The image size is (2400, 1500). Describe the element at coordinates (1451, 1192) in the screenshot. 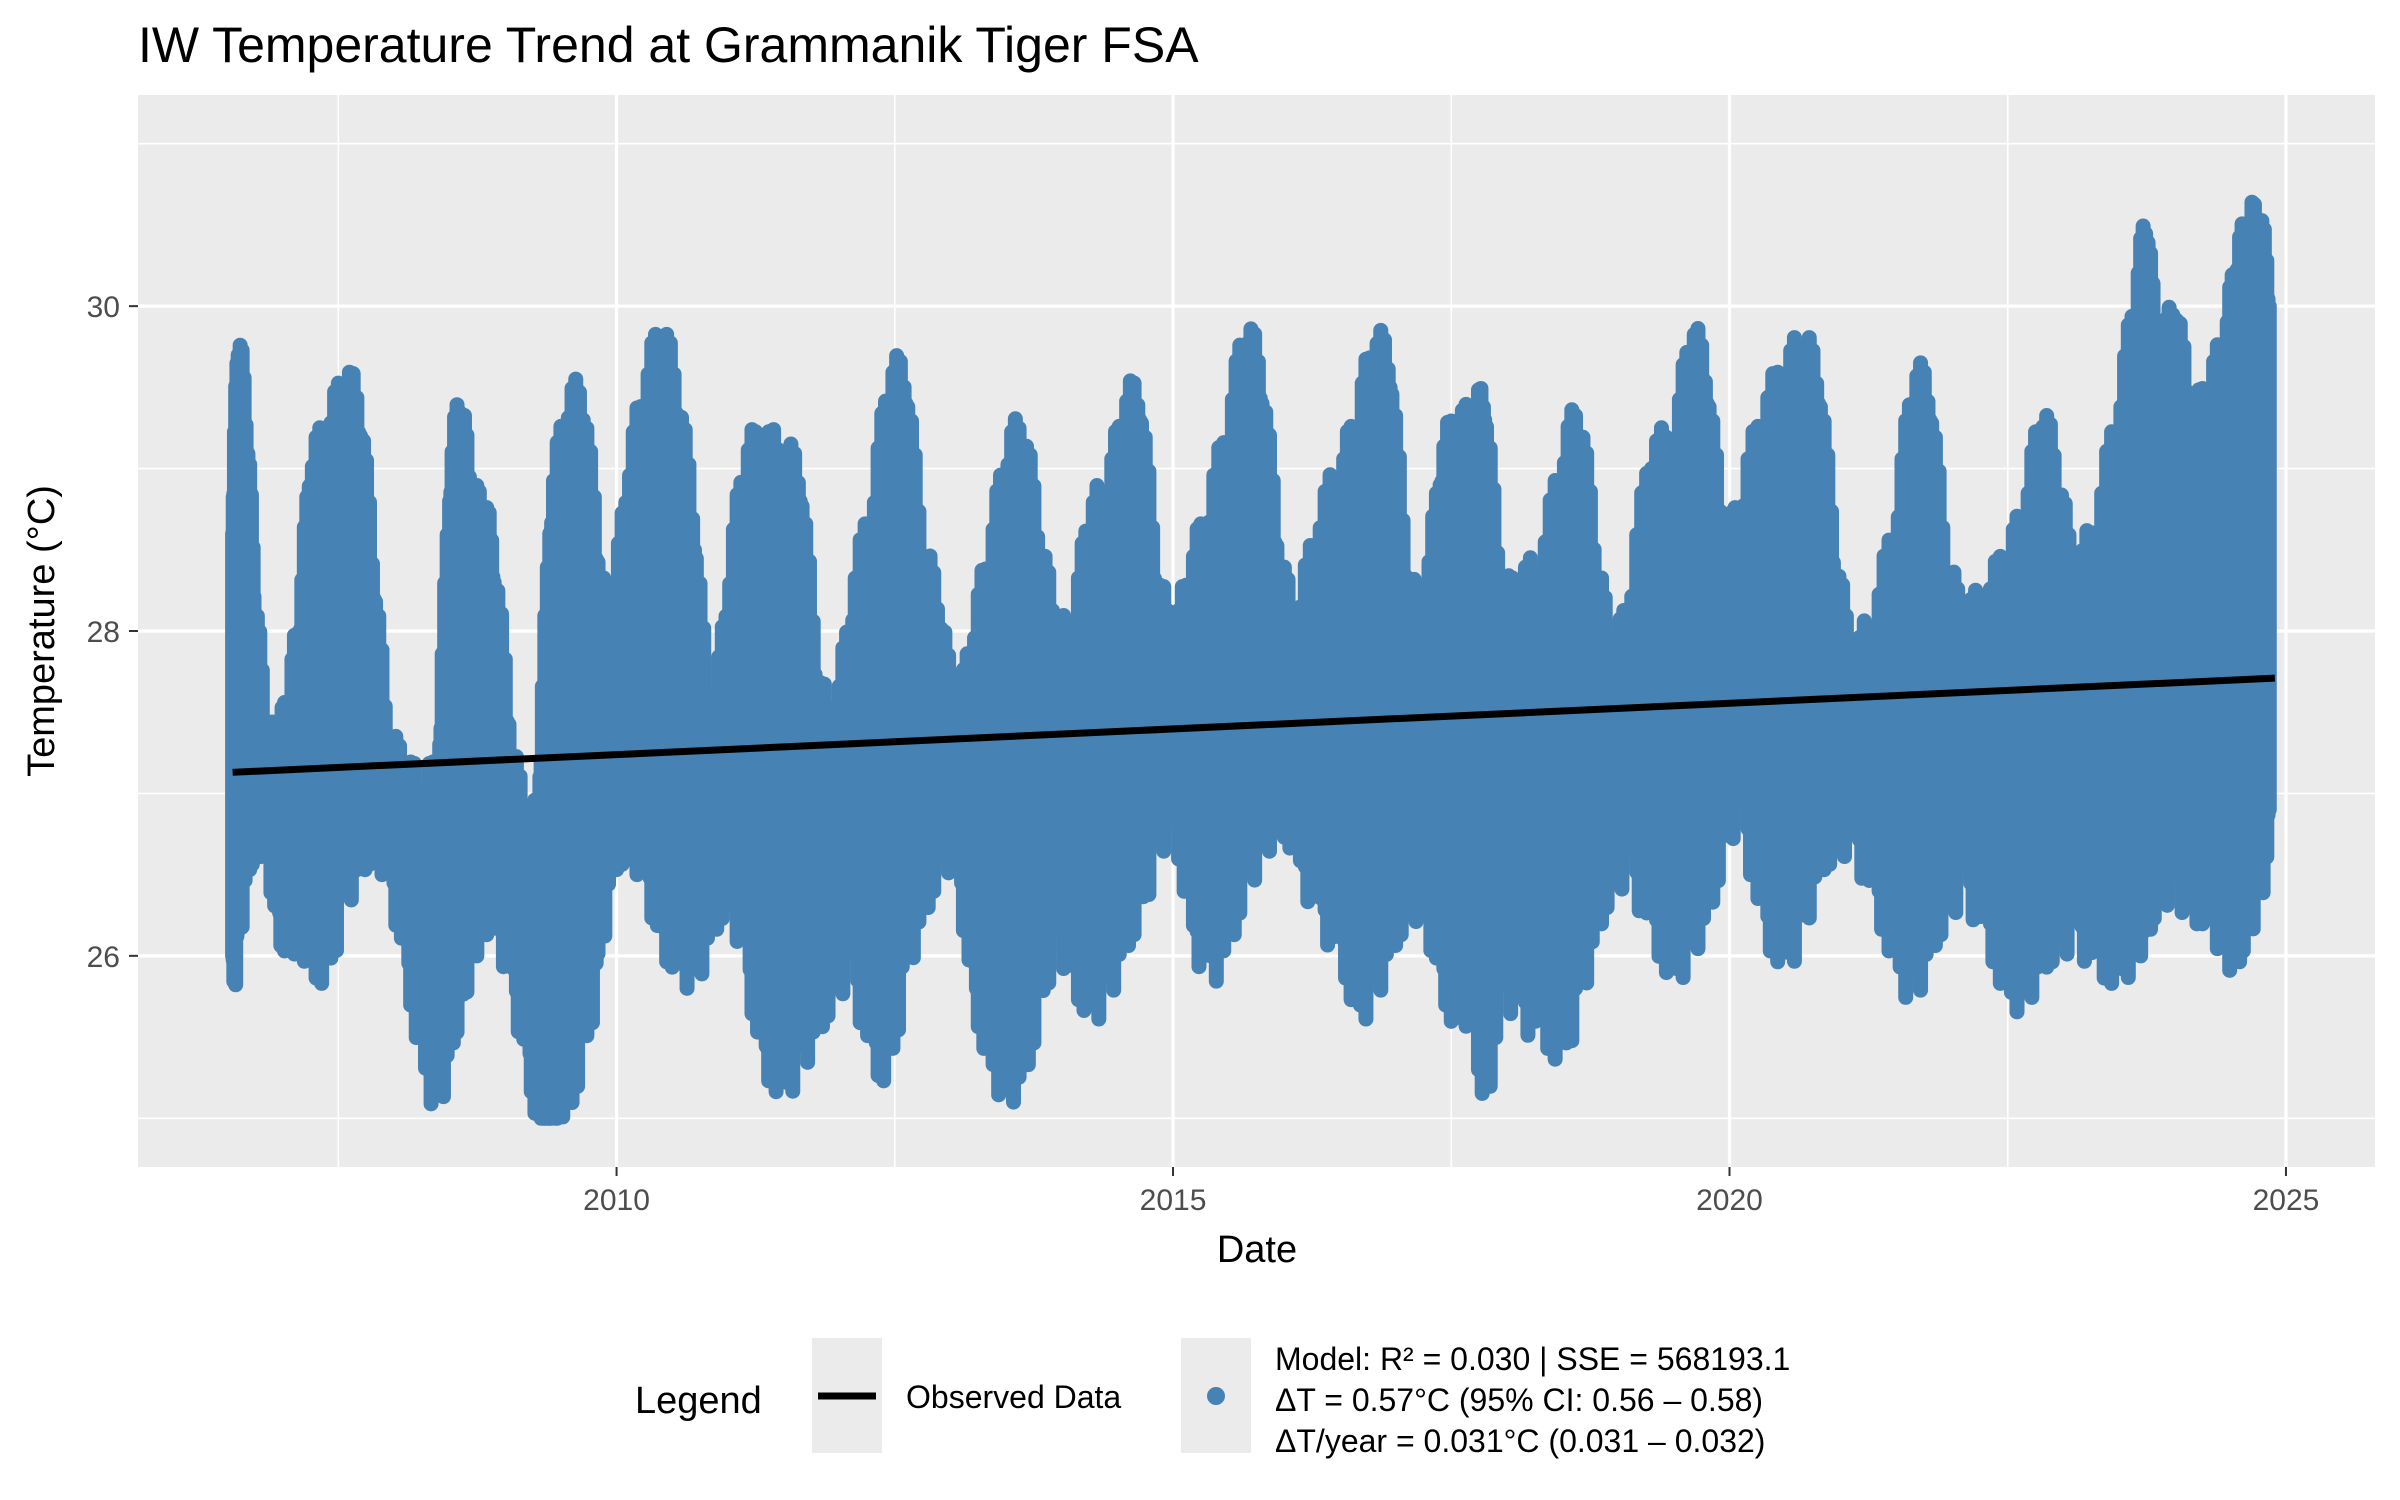

I see `x-axis-ticks: 2010 2015 2020 2025` at that location.